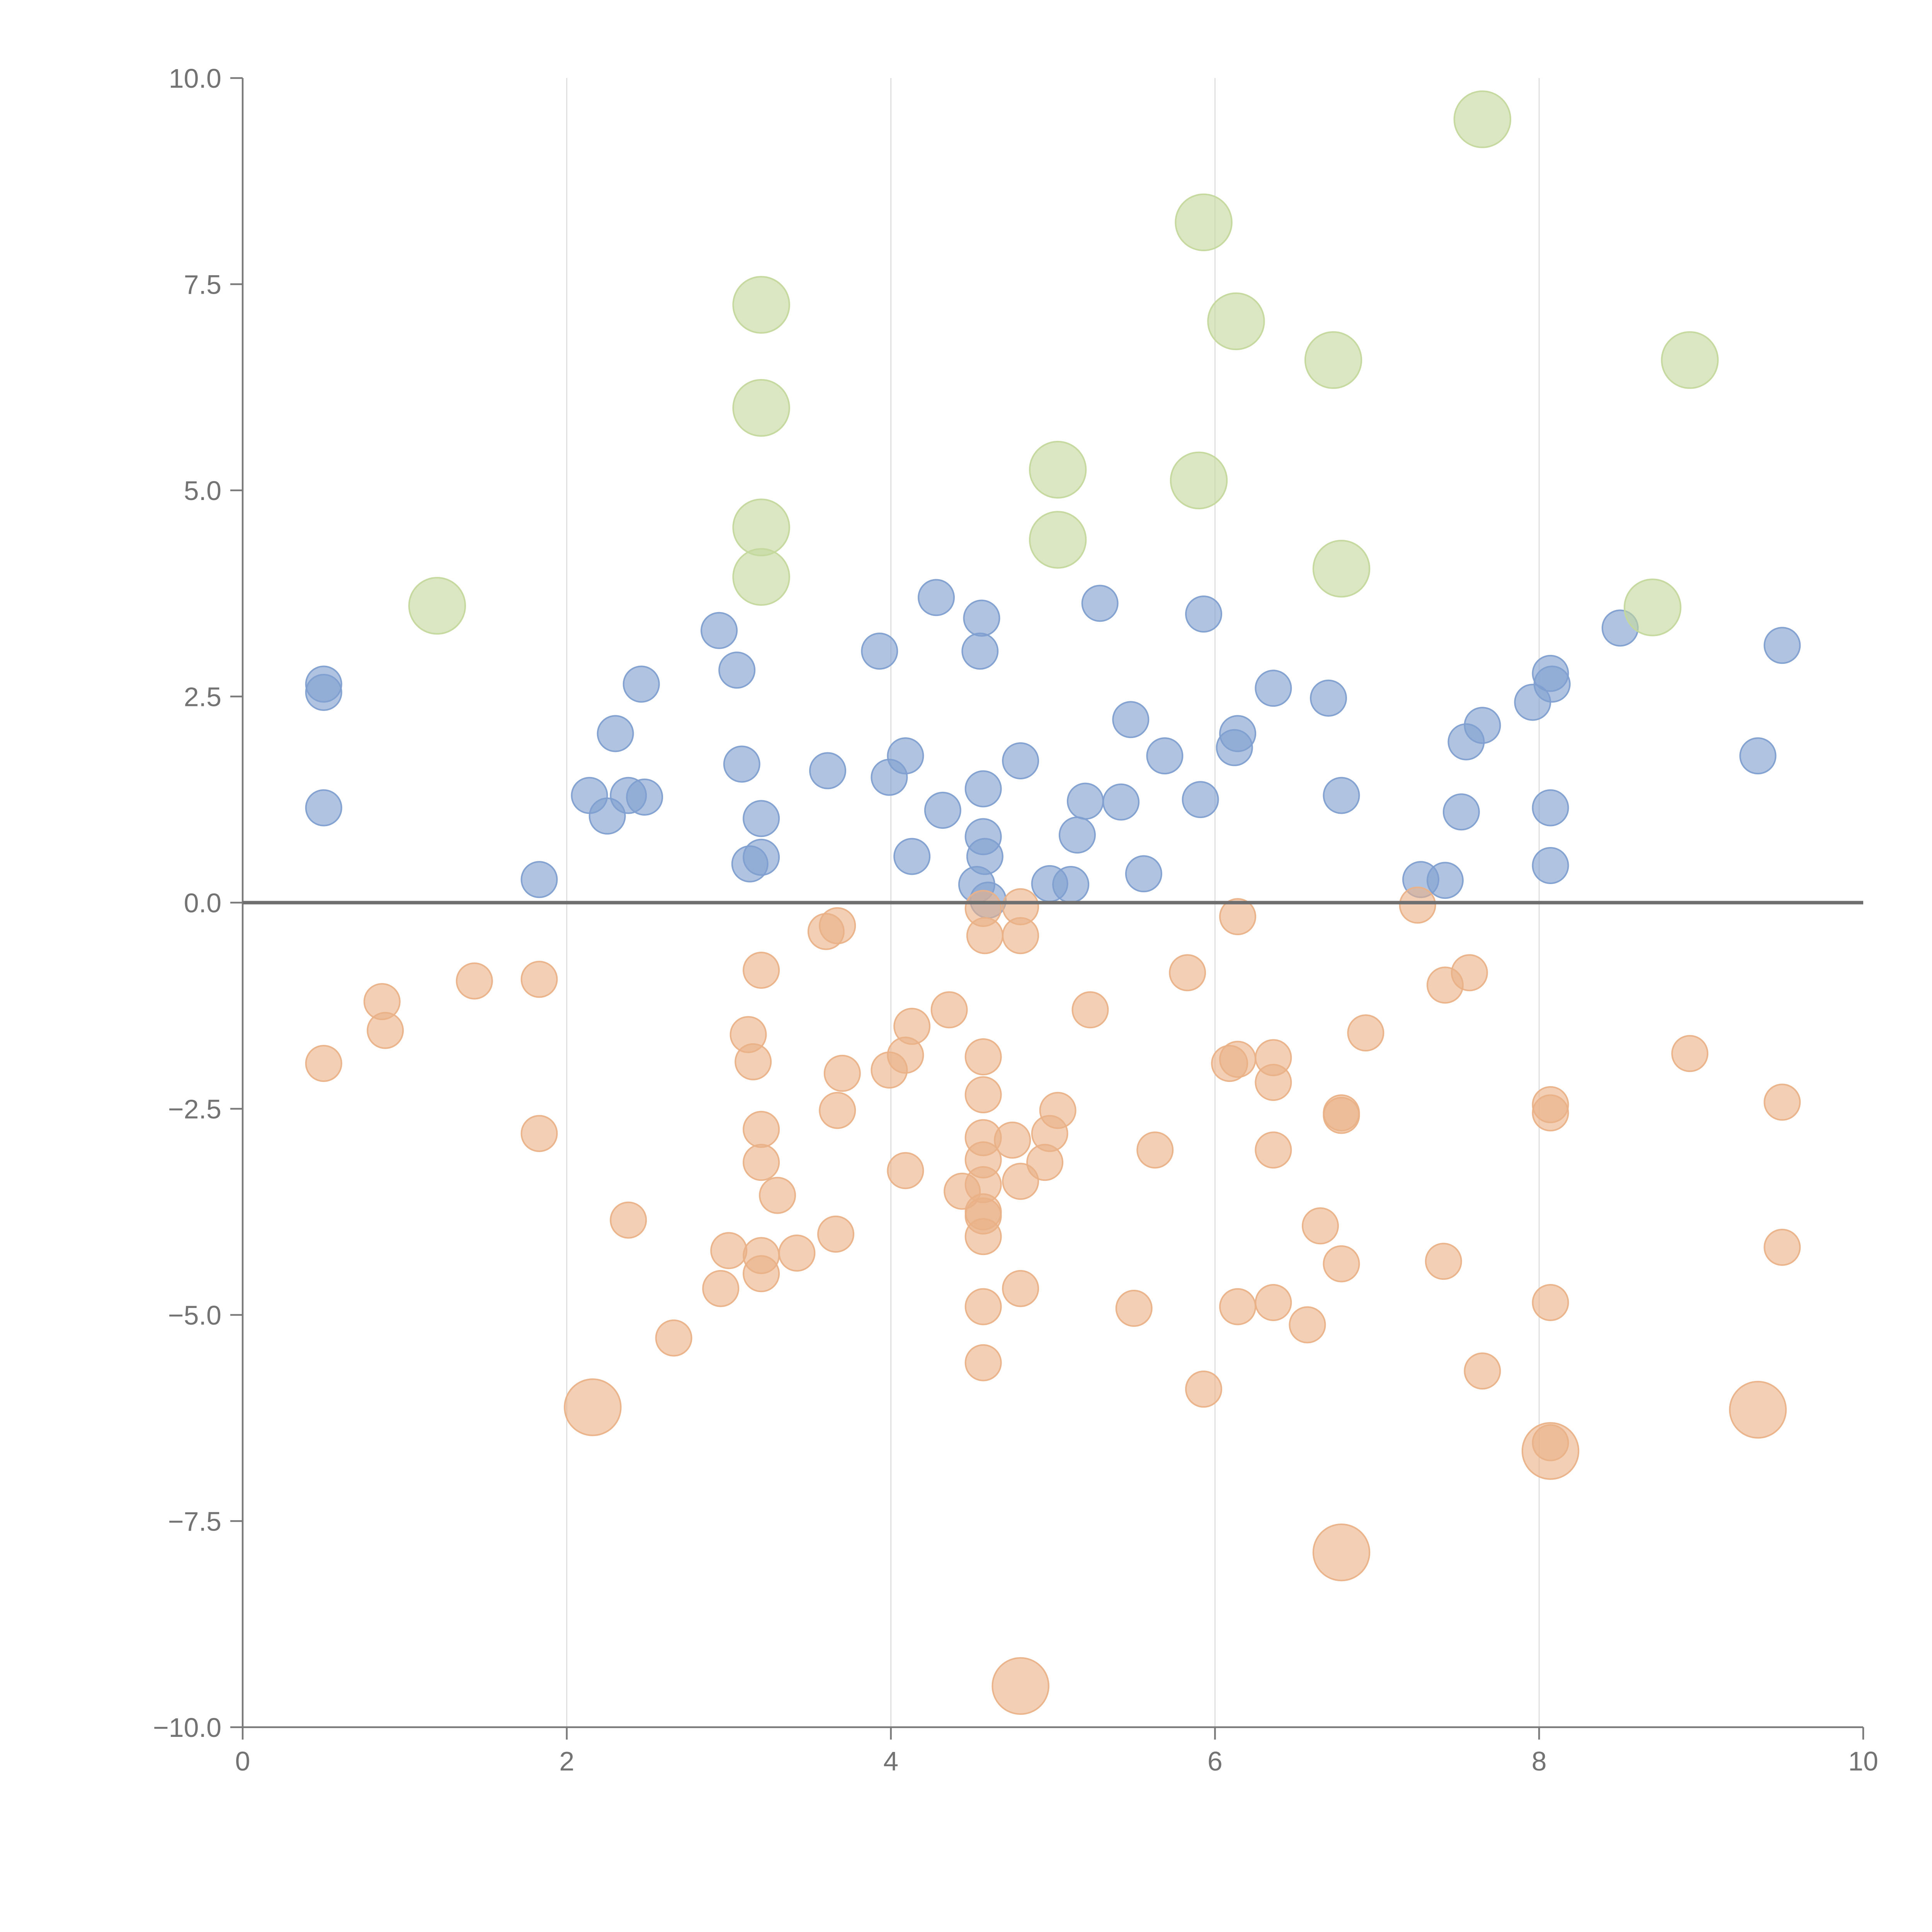 The image size is (1932, 1932). Describe the element at coordinates (195, 78) in the screenshot. I see `y-tick-label: 10.0` at that location.